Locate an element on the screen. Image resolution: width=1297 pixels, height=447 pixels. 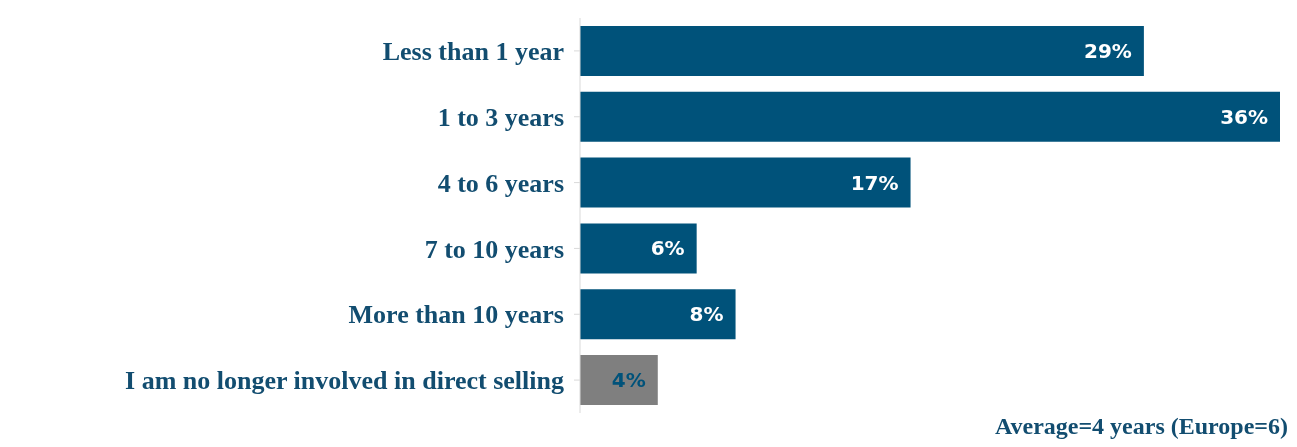
data-label: 17% is located at coordinates (874, 182).